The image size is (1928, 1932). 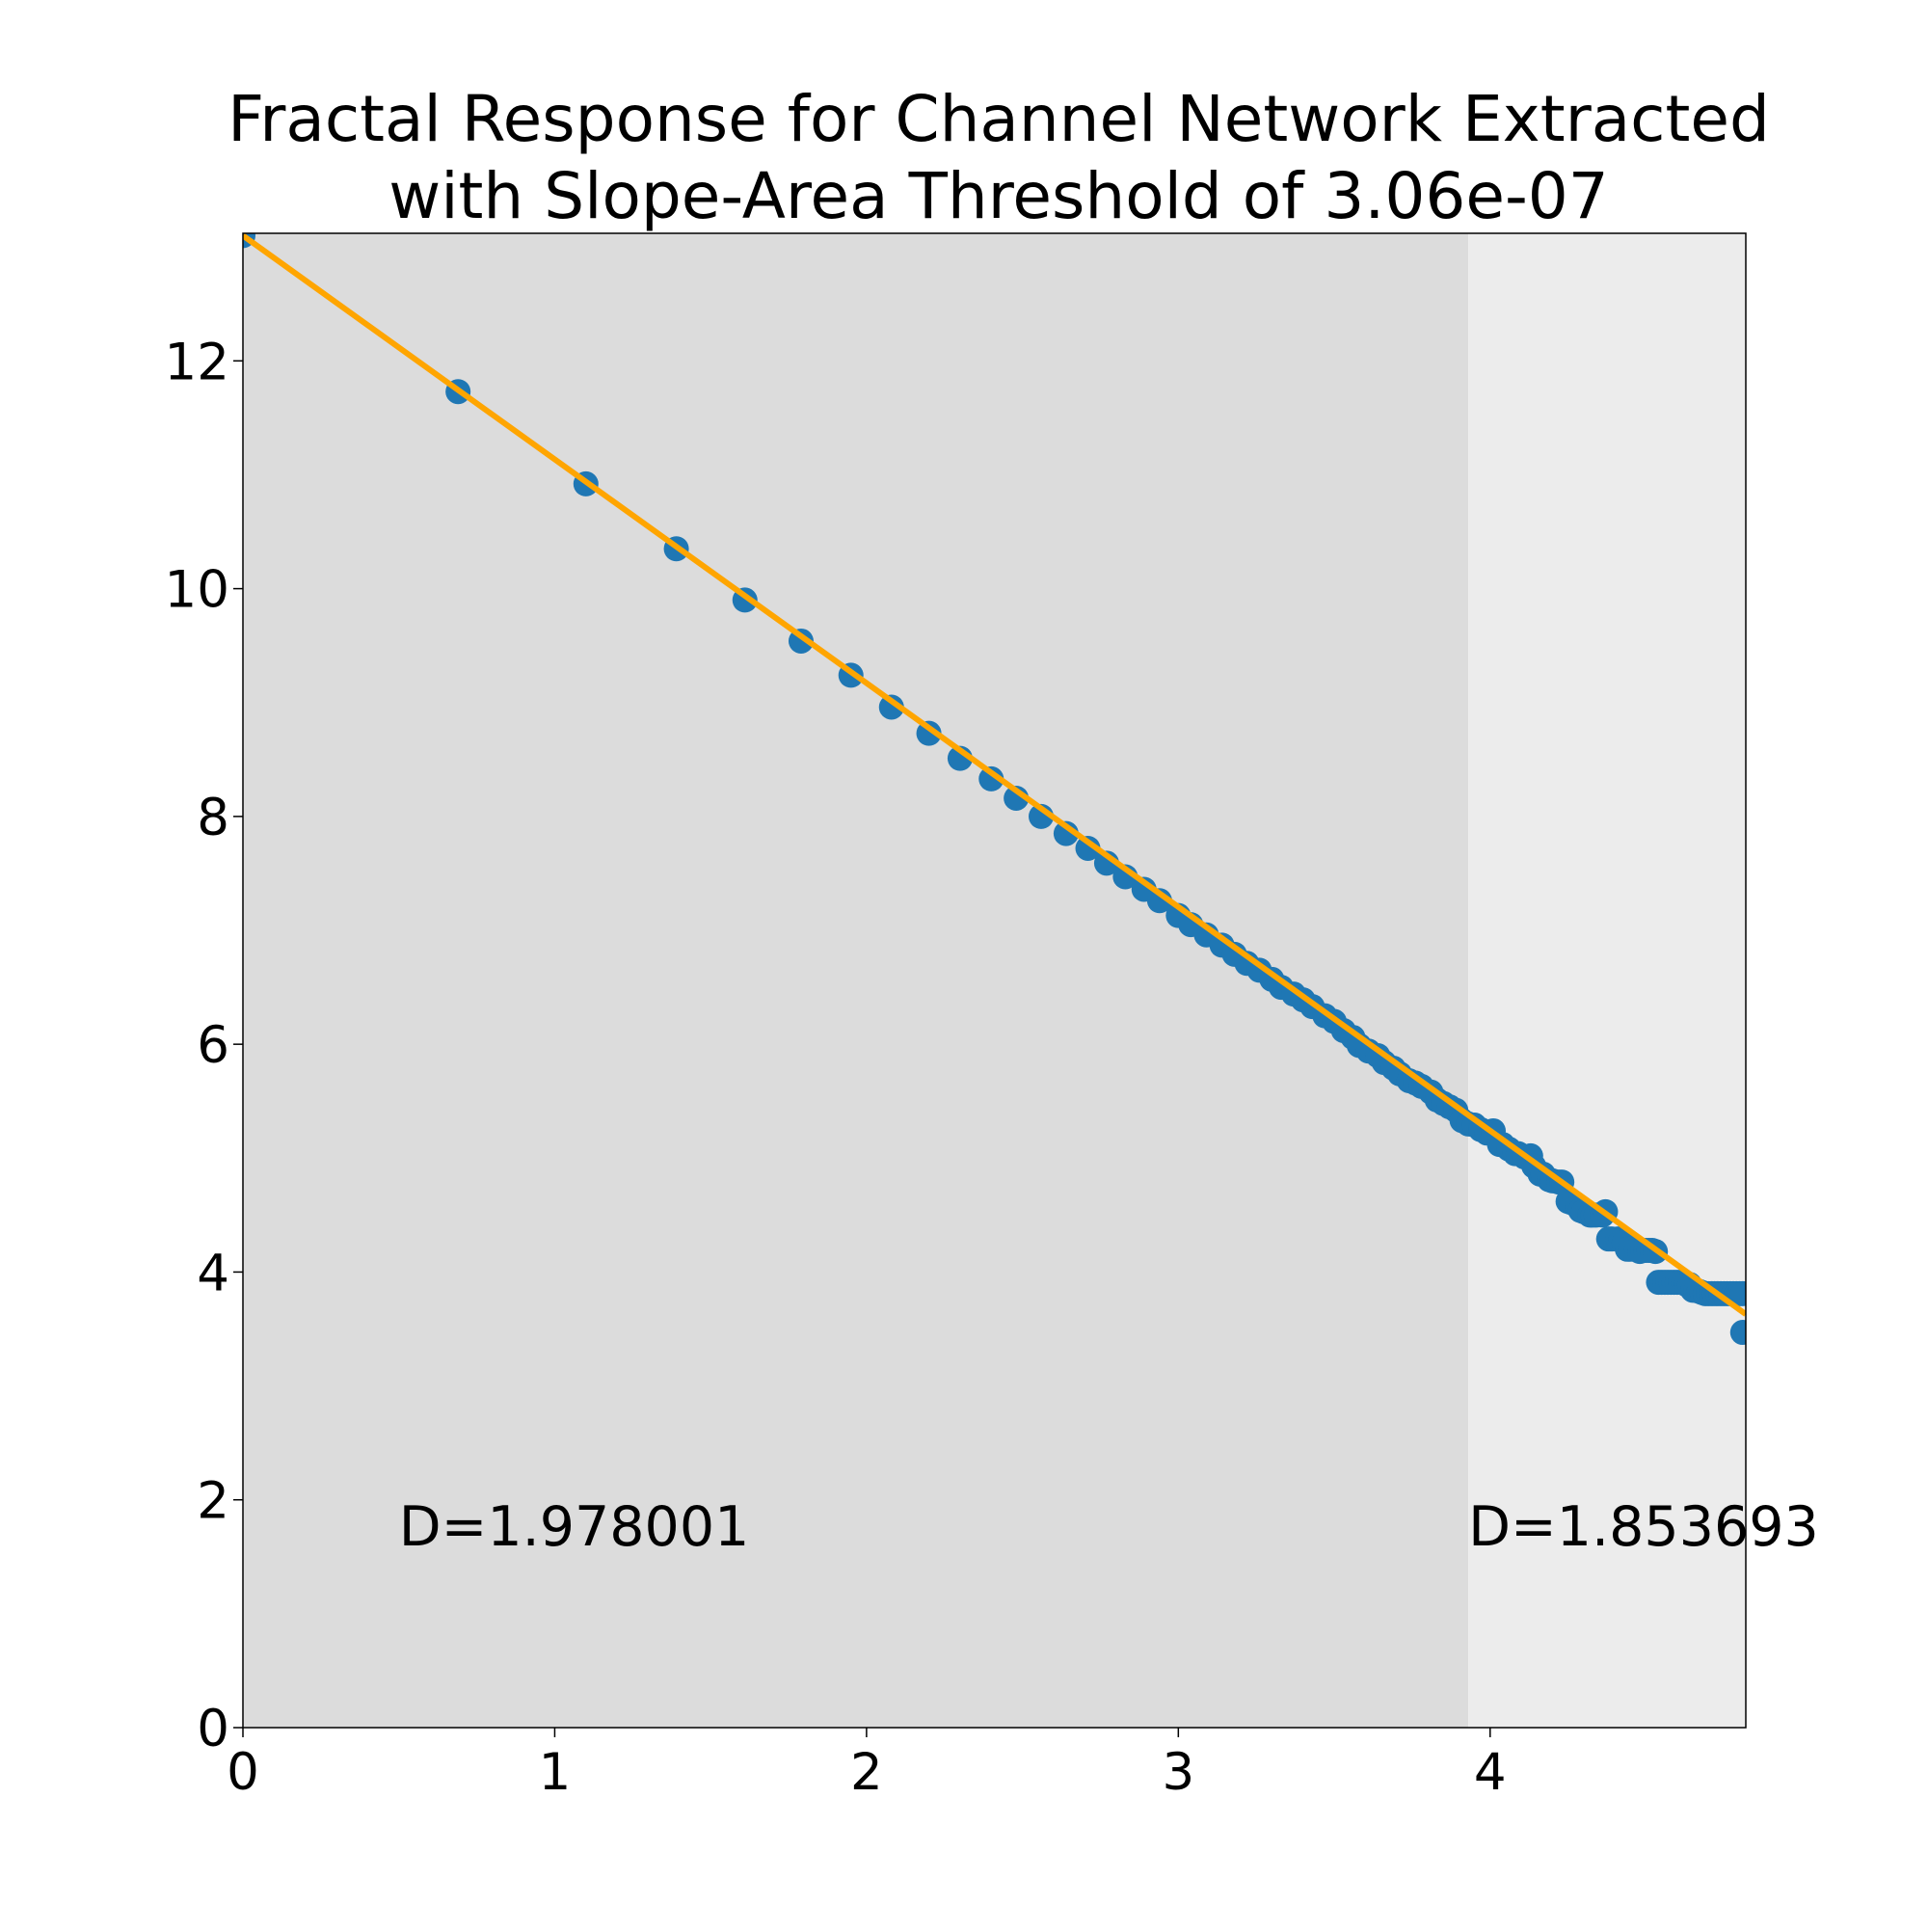 I want to click on x-tick-label: 1, so click(x=555, y=1773).